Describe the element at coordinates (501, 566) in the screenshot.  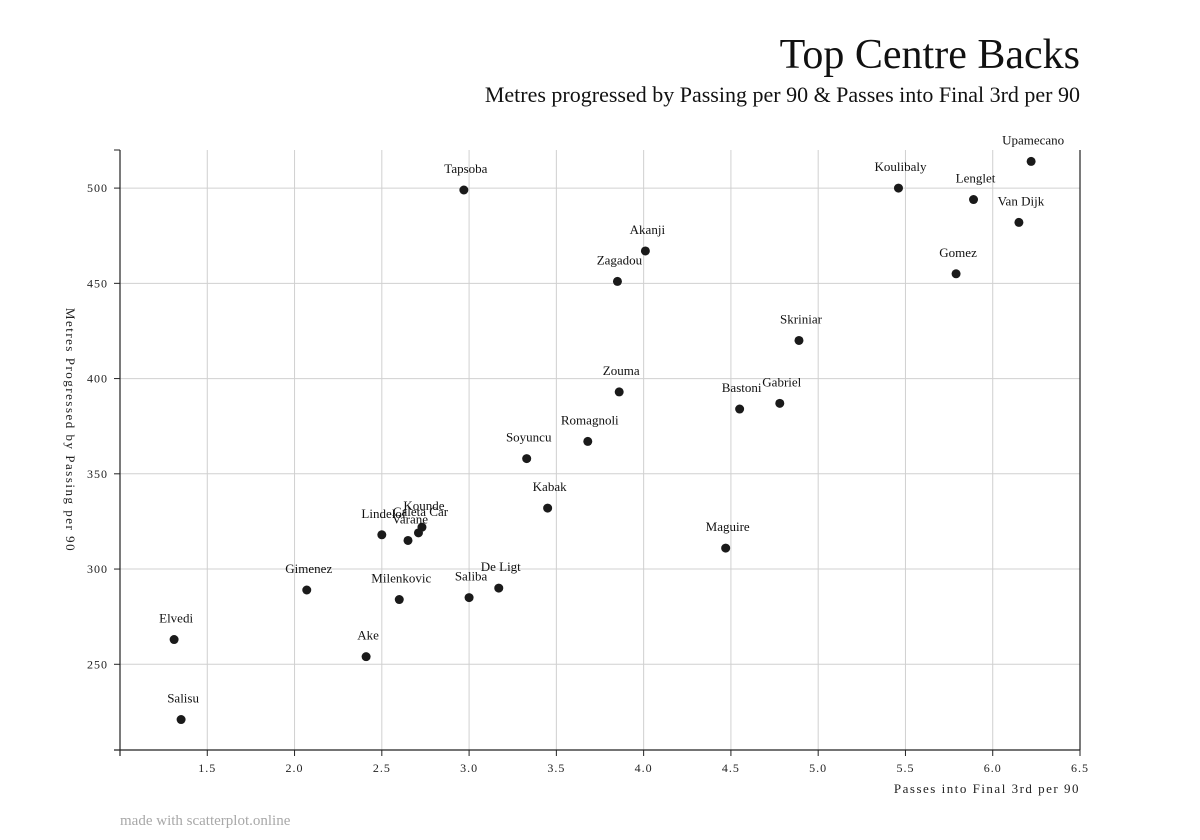
I see `data-point-label: De Ligt` at that location.